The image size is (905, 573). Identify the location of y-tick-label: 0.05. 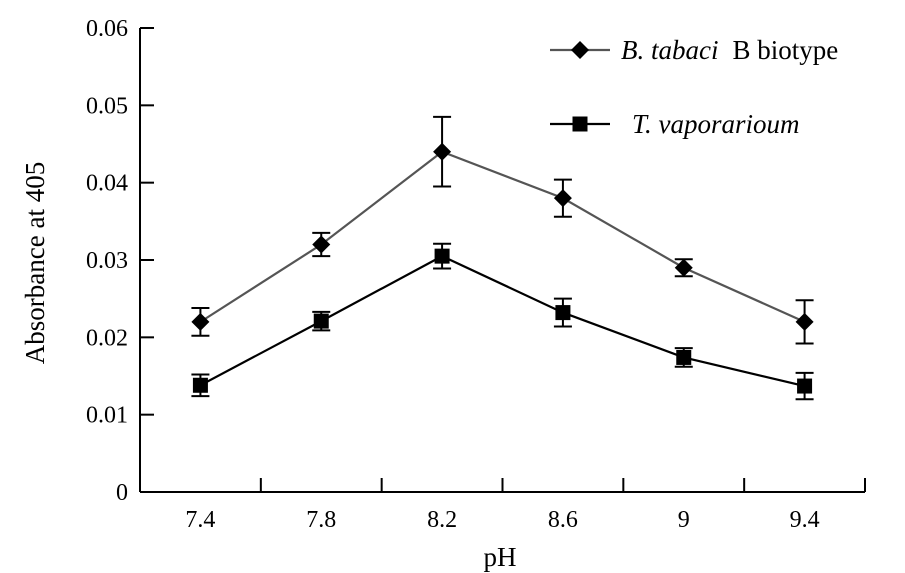
(107, 106).